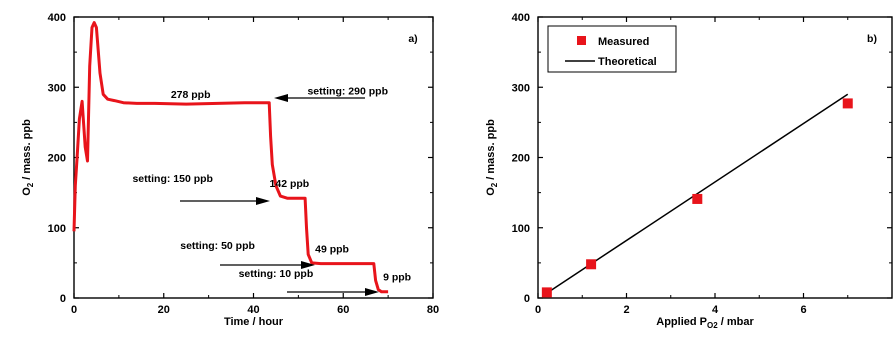  Describe the element at coordinates (276, 274) in the screenshot. I see `annotation-label: setting: 10 ppb` at that location.